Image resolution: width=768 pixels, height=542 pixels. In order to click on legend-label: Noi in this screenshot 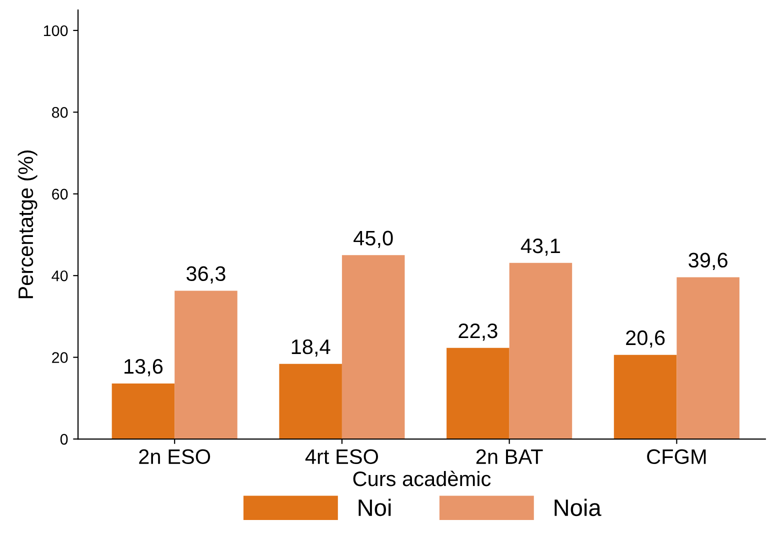, I will do `click(374, 507)`.